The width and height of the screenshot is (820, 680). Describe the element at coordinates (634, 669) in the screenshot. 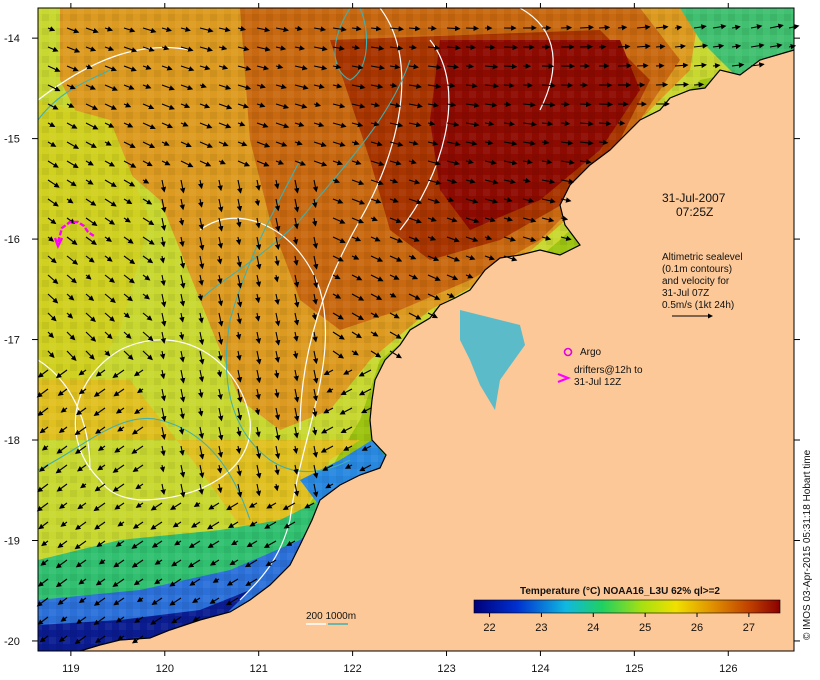

I see `lon-tick-label: 125` at that location.